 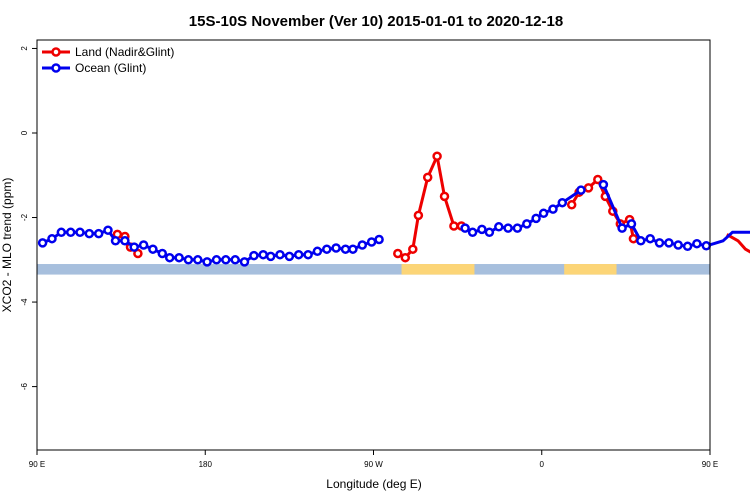 I want to click on legend-label-0: Land (Nadir&Glint), so click(x=124, y=52).